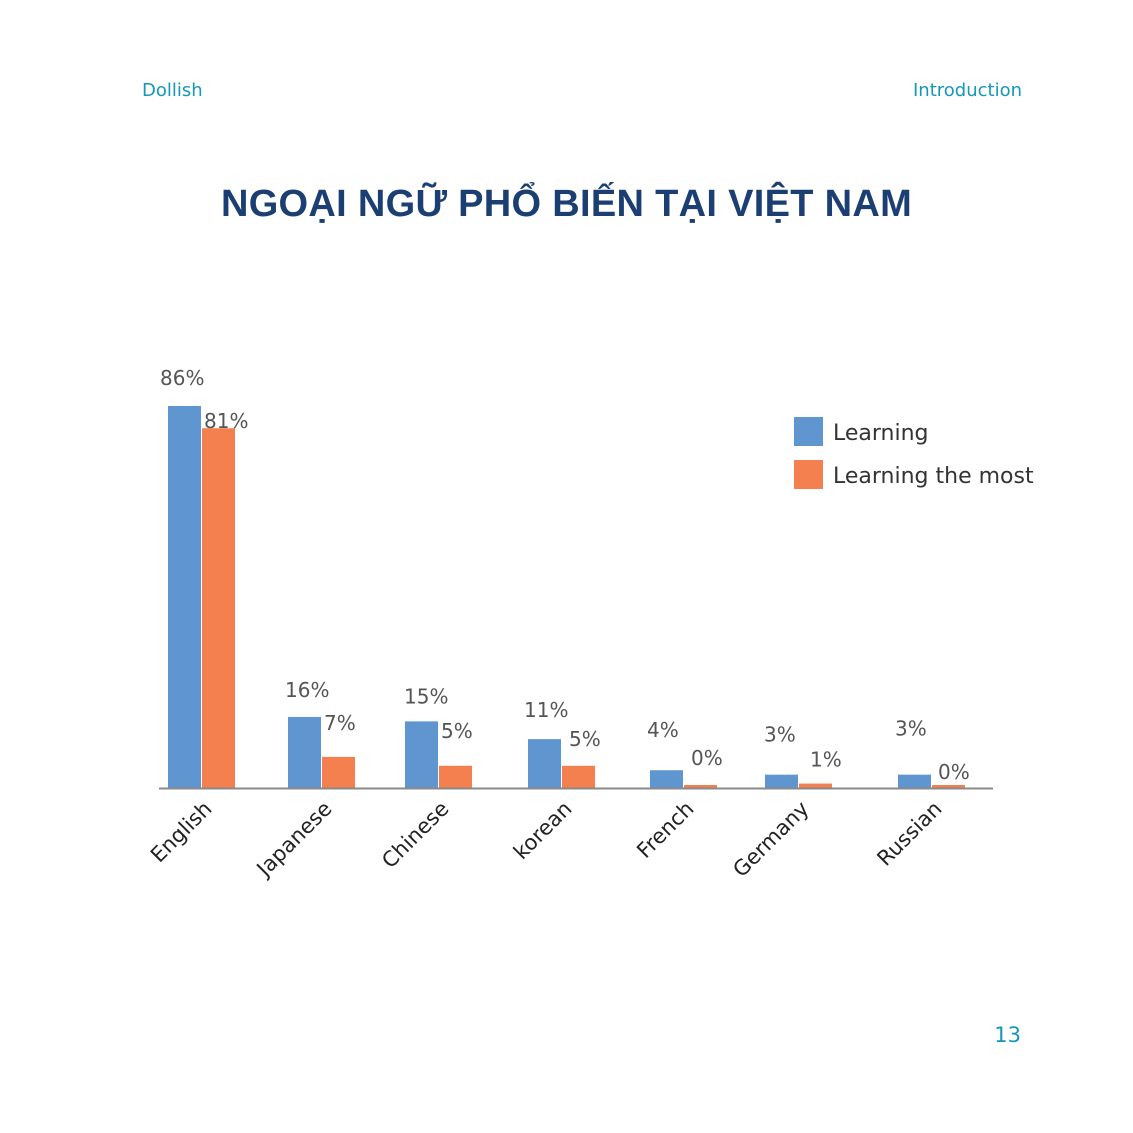 This screenshot has width=1133, height=1133. Describe the element at coordinates (914, 781) in the screenshot. I see `bar-russian-learning` at that location.